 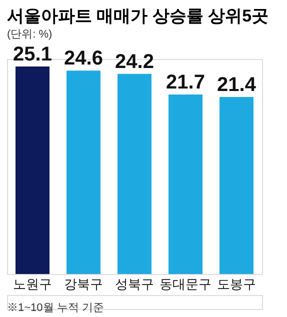 What do you see at coordinates (134, 61) in the screenshot?
I see `data-label: 24.2` at bounding box center [134, 61].